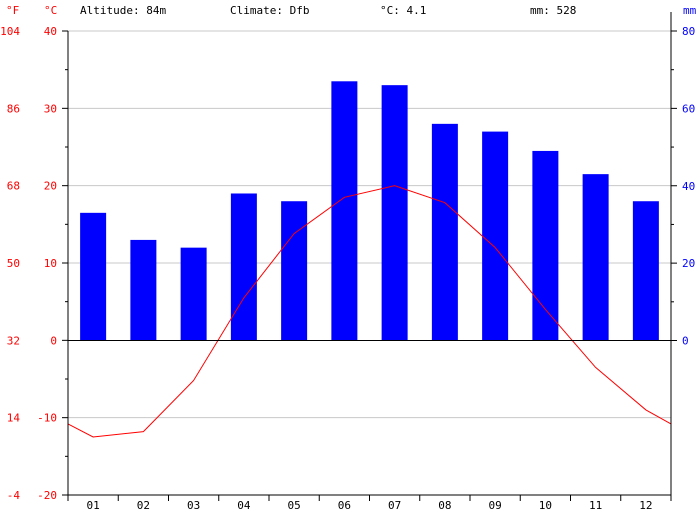 This screenshot has height=516, width=700. Describe the element at coordinates (50, 186) in the screenshot. I see `celsius-tick-label: 20` at that location.